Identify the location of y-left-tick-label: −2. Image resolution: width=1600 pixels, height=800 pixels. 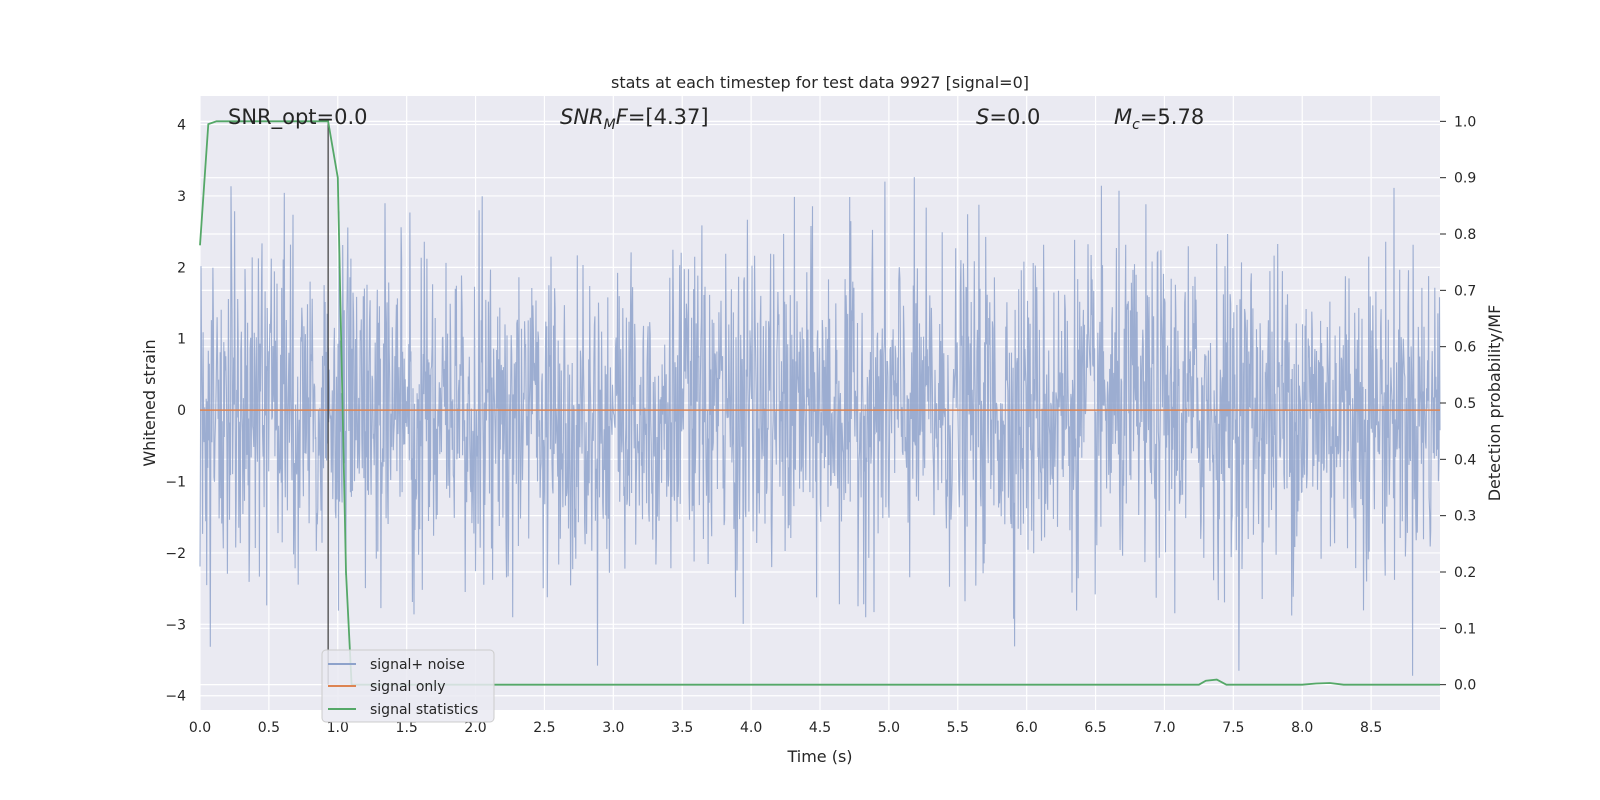
(175, 554).